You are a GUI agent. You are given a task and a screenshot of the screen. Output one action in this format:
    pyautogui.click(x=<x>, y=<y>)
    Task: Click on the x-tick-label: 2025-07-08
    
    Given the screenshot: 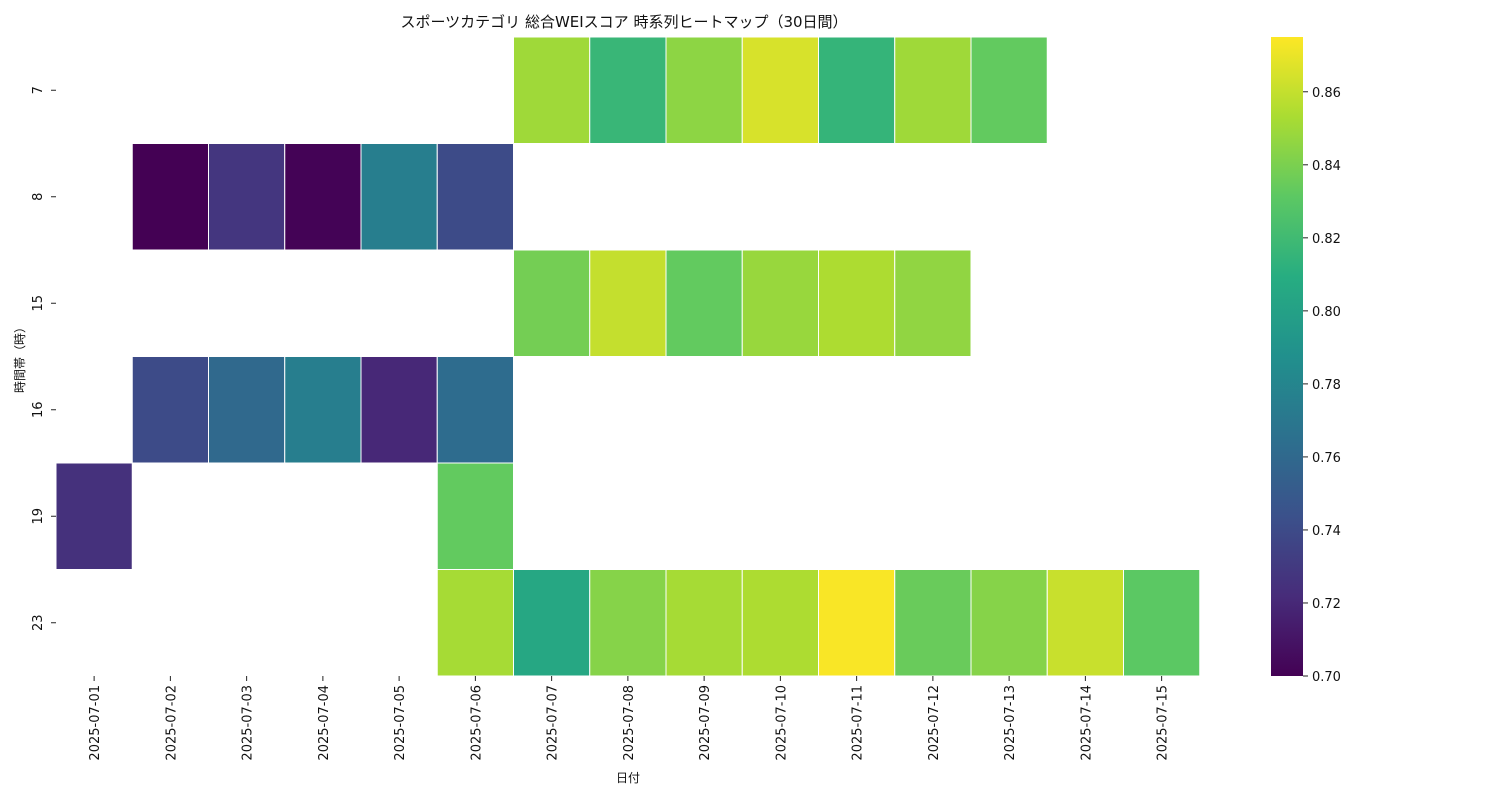 What is the action you would take?
    pyautogui.click(x=629, y=723)
    